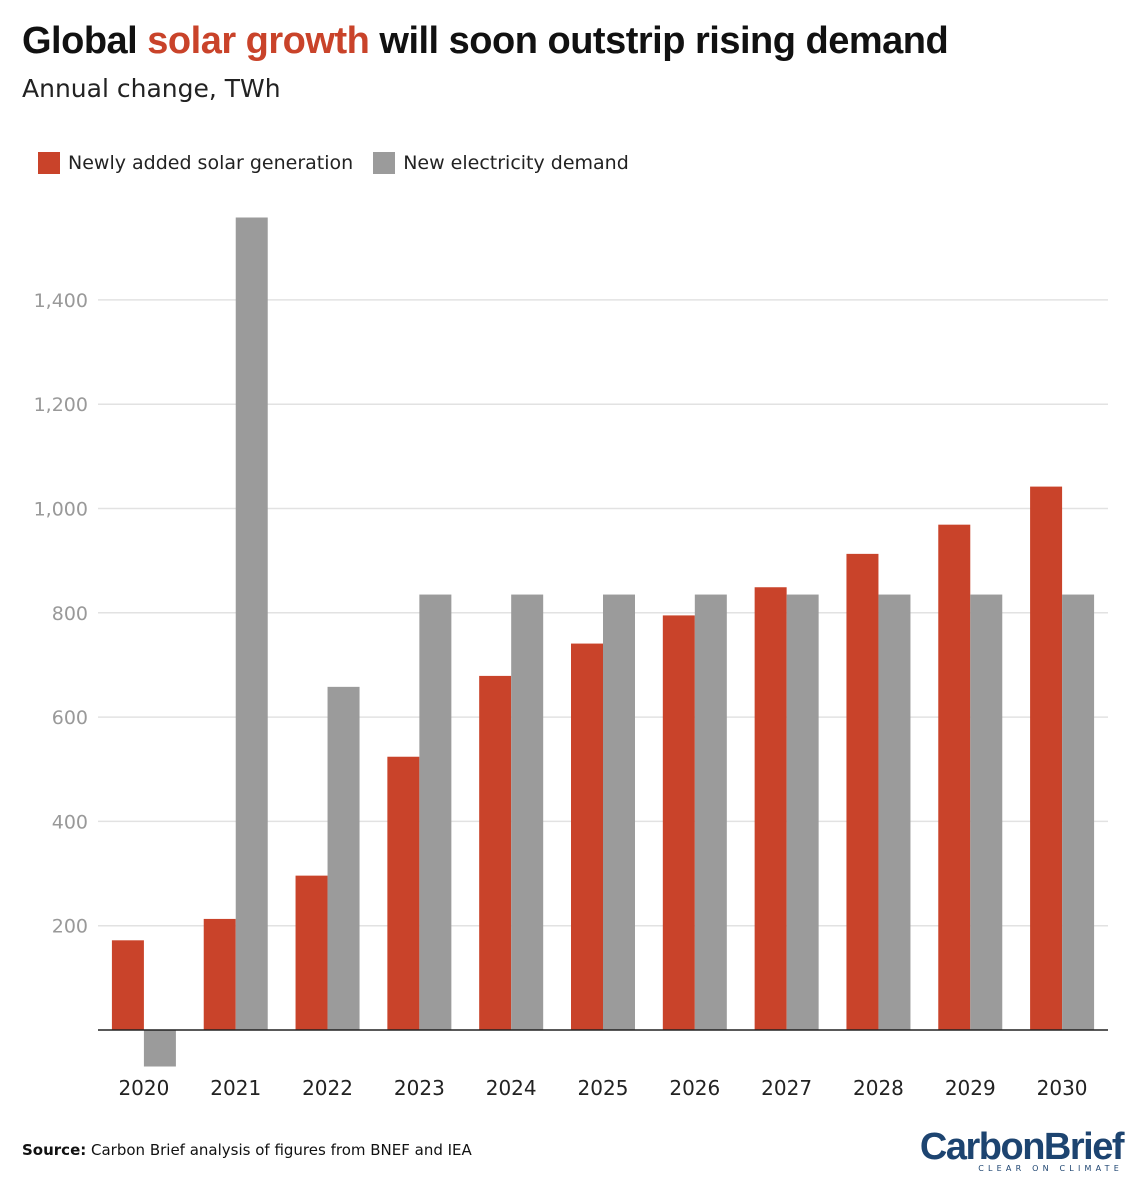  I want to click on x-tick-label: 2030, so click(1062, 1088).